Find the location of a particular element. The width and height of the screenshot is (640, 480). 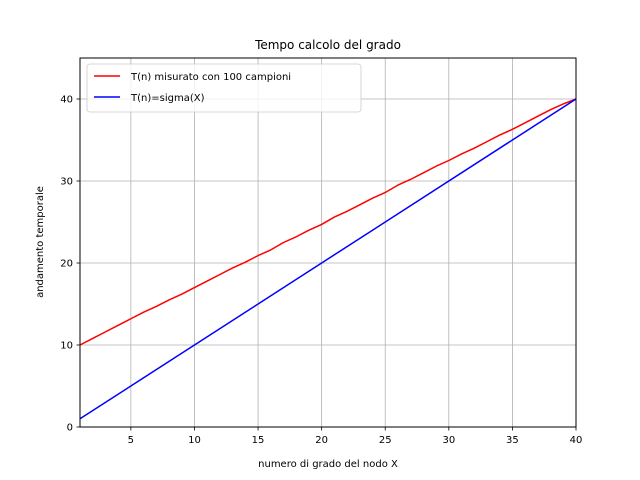

x-tick-label: 10 is located at coordinates (194, 440).